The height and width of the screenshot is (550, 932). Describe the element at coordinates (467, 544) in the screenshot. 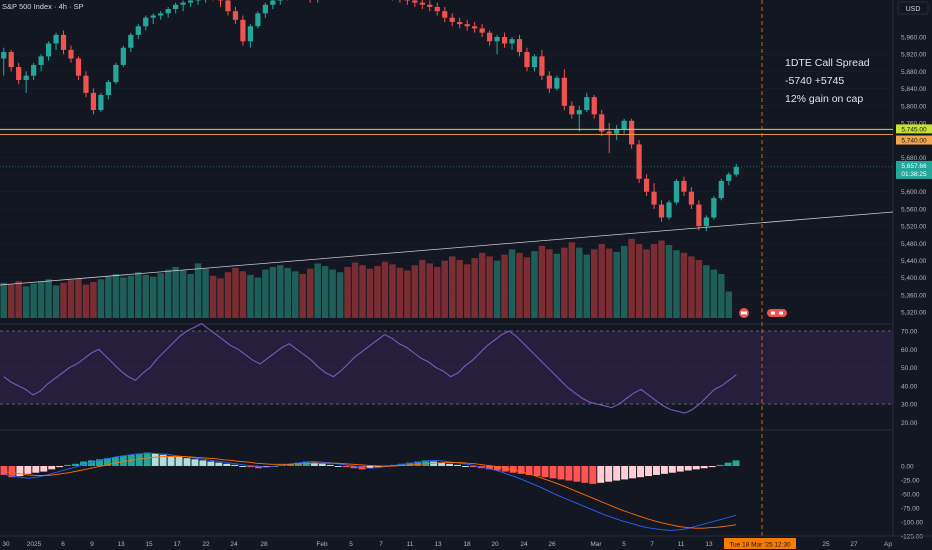

I see `time-axis-label: 18` at that location.